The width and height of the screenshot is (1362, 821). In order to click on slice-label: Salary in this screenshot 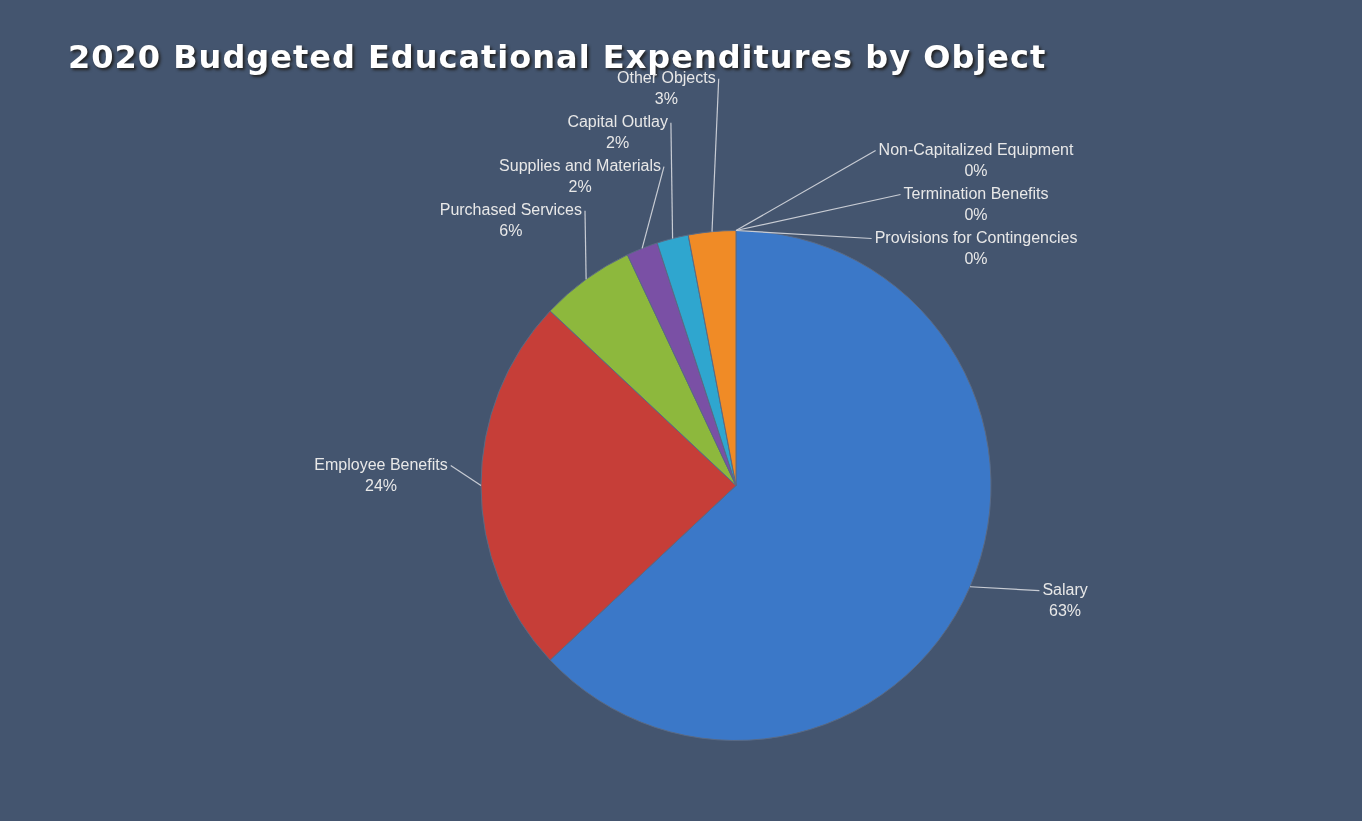, I will do `click(1065, 590)`.